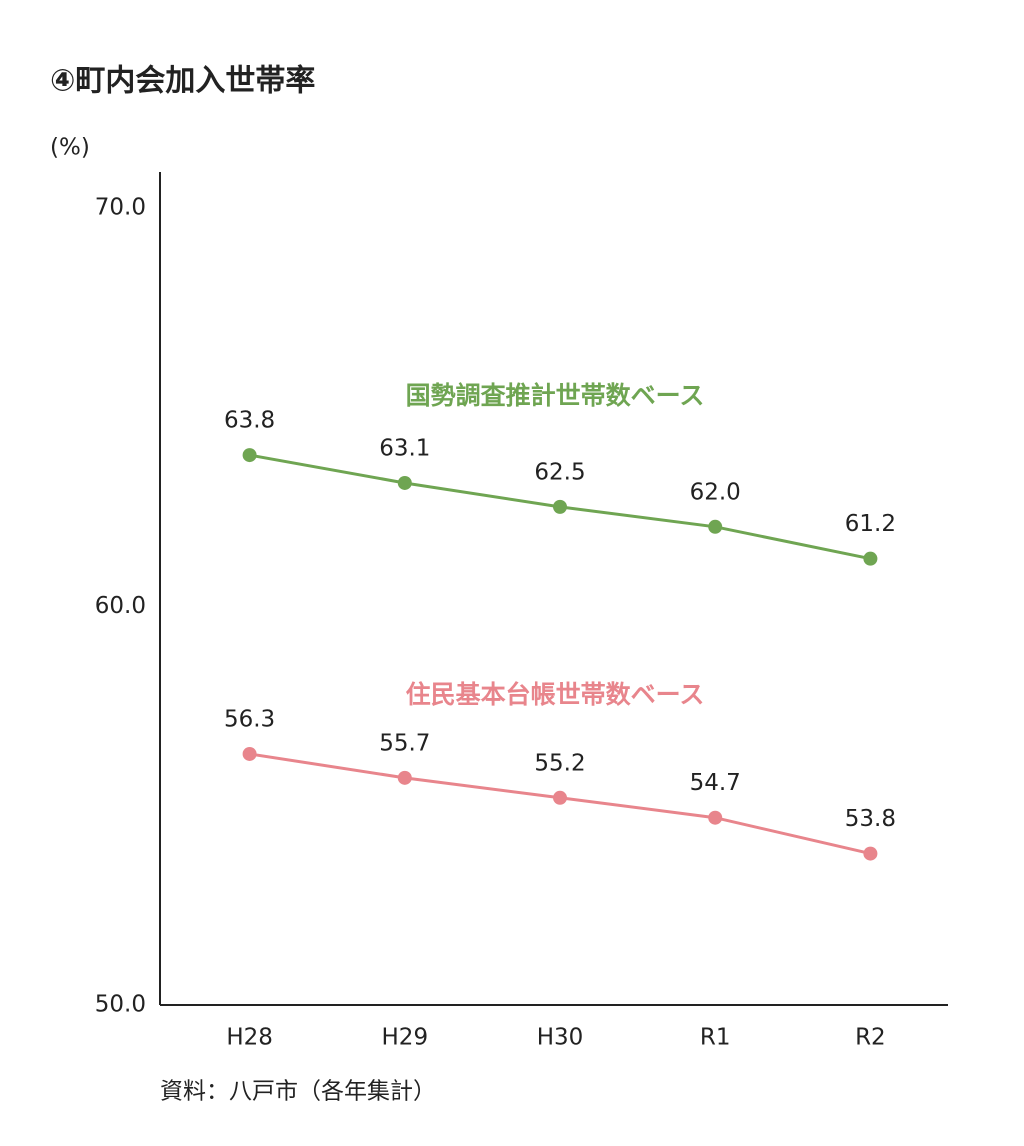 Image resolution: width=1024 pixels, height=1146 pixels. What do you see at coordinates (249, 421) in the screenshot?
I see `data-label: 63.8` at bounding box center [249, 421].